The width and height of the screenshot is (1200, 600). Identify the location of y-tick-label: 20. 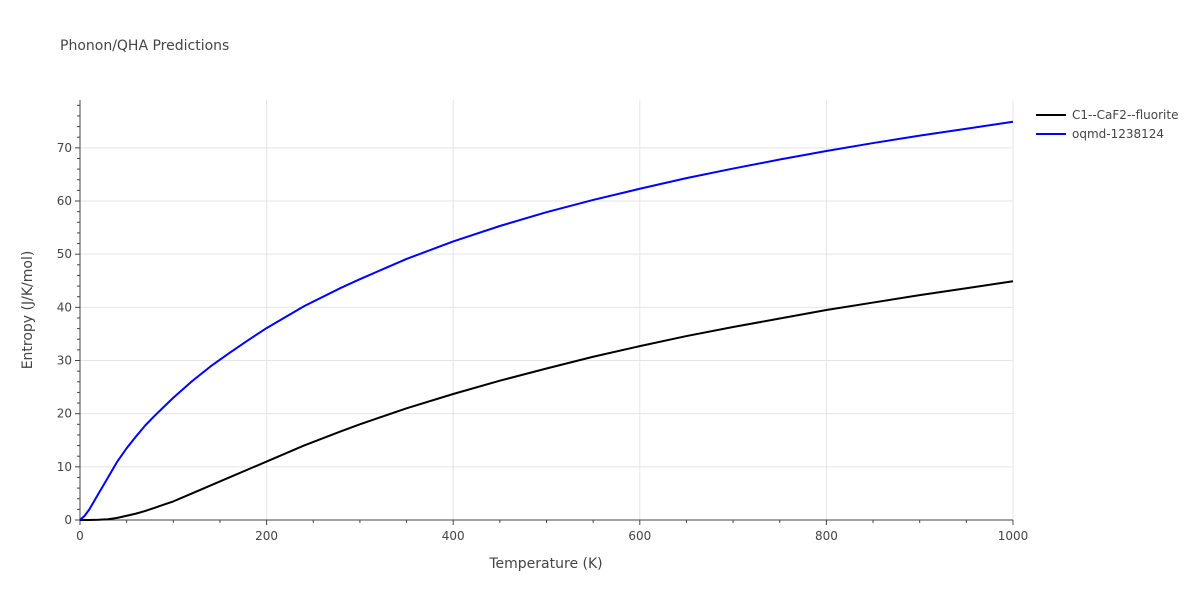
(64, 414).